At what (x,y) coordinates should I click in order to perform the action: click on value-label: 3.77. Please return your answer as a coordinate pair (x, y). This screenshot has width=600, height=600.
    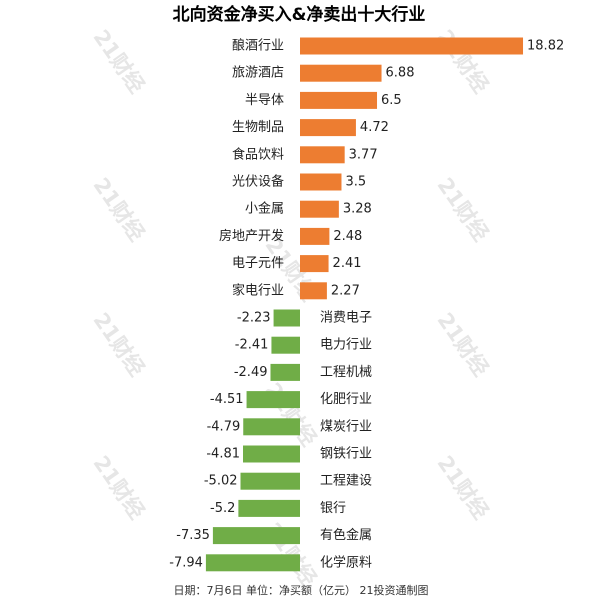
    Looking at the image, I should click on (363, 154).